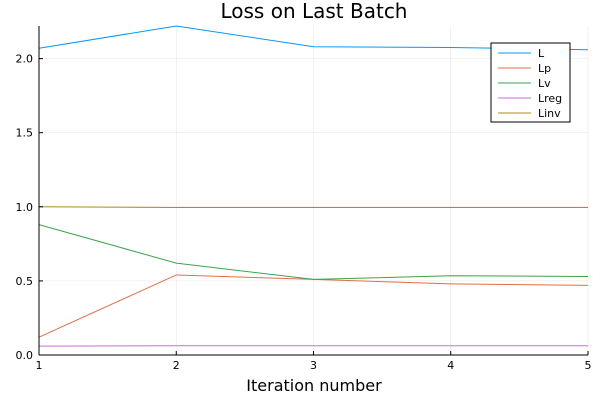 The width and height of the screenshot is (600, 400). I want to click on series-line-linv, so click(313, 207).